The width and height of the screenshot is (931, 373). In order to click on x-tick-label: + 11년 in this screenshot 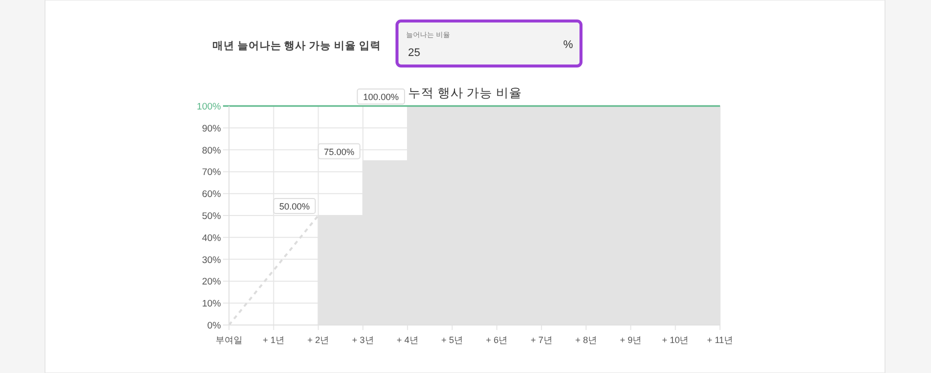, I will do `click(720, 340)`.